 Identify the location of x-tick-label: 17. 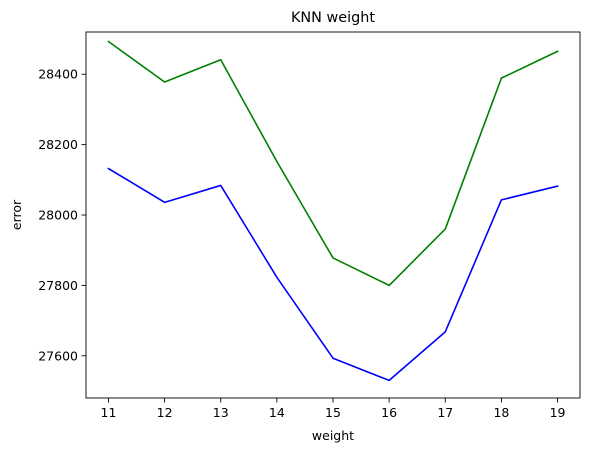
(445, 412).